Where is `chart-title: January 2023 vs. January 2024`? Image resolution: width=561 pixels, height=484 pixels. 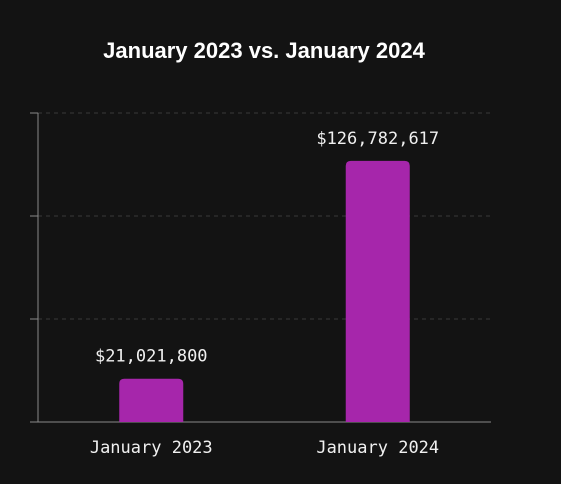
chart-title: January 2023 vs. January 2024 is located at coordinates (264, 50).